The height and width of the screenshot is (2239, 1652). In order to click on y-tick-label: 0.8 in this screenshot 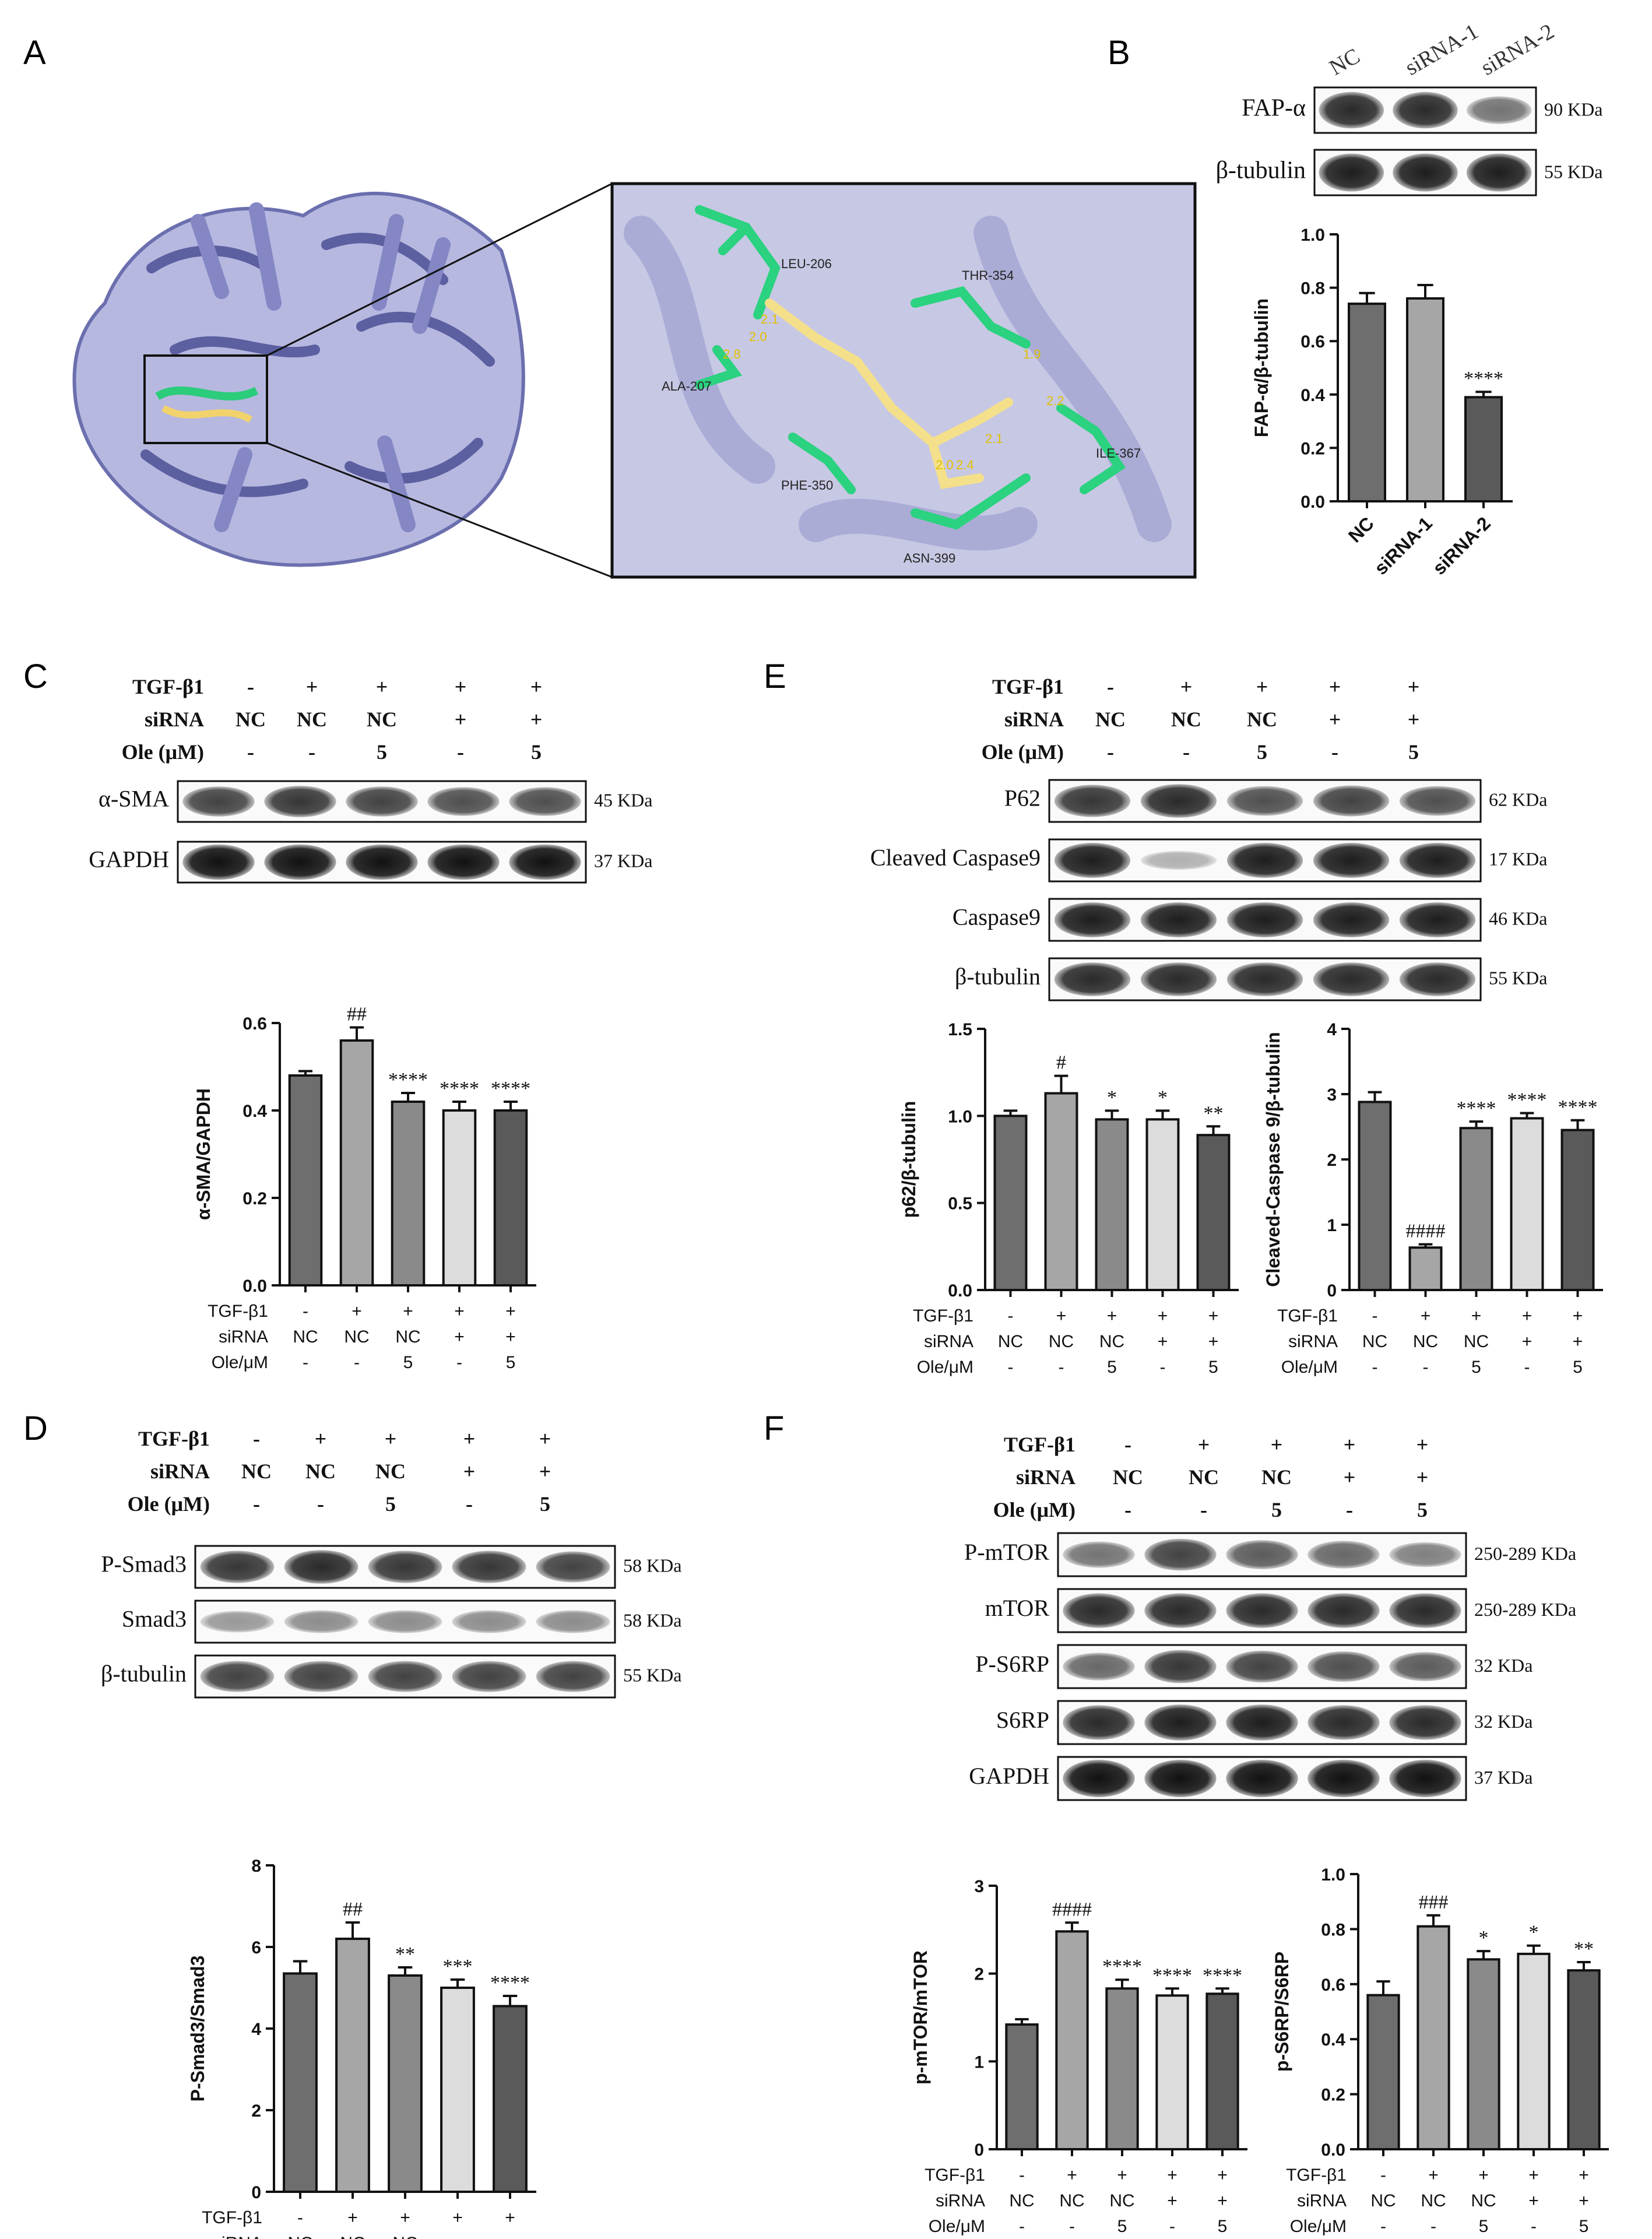, I will do `click(1313, 288)`.